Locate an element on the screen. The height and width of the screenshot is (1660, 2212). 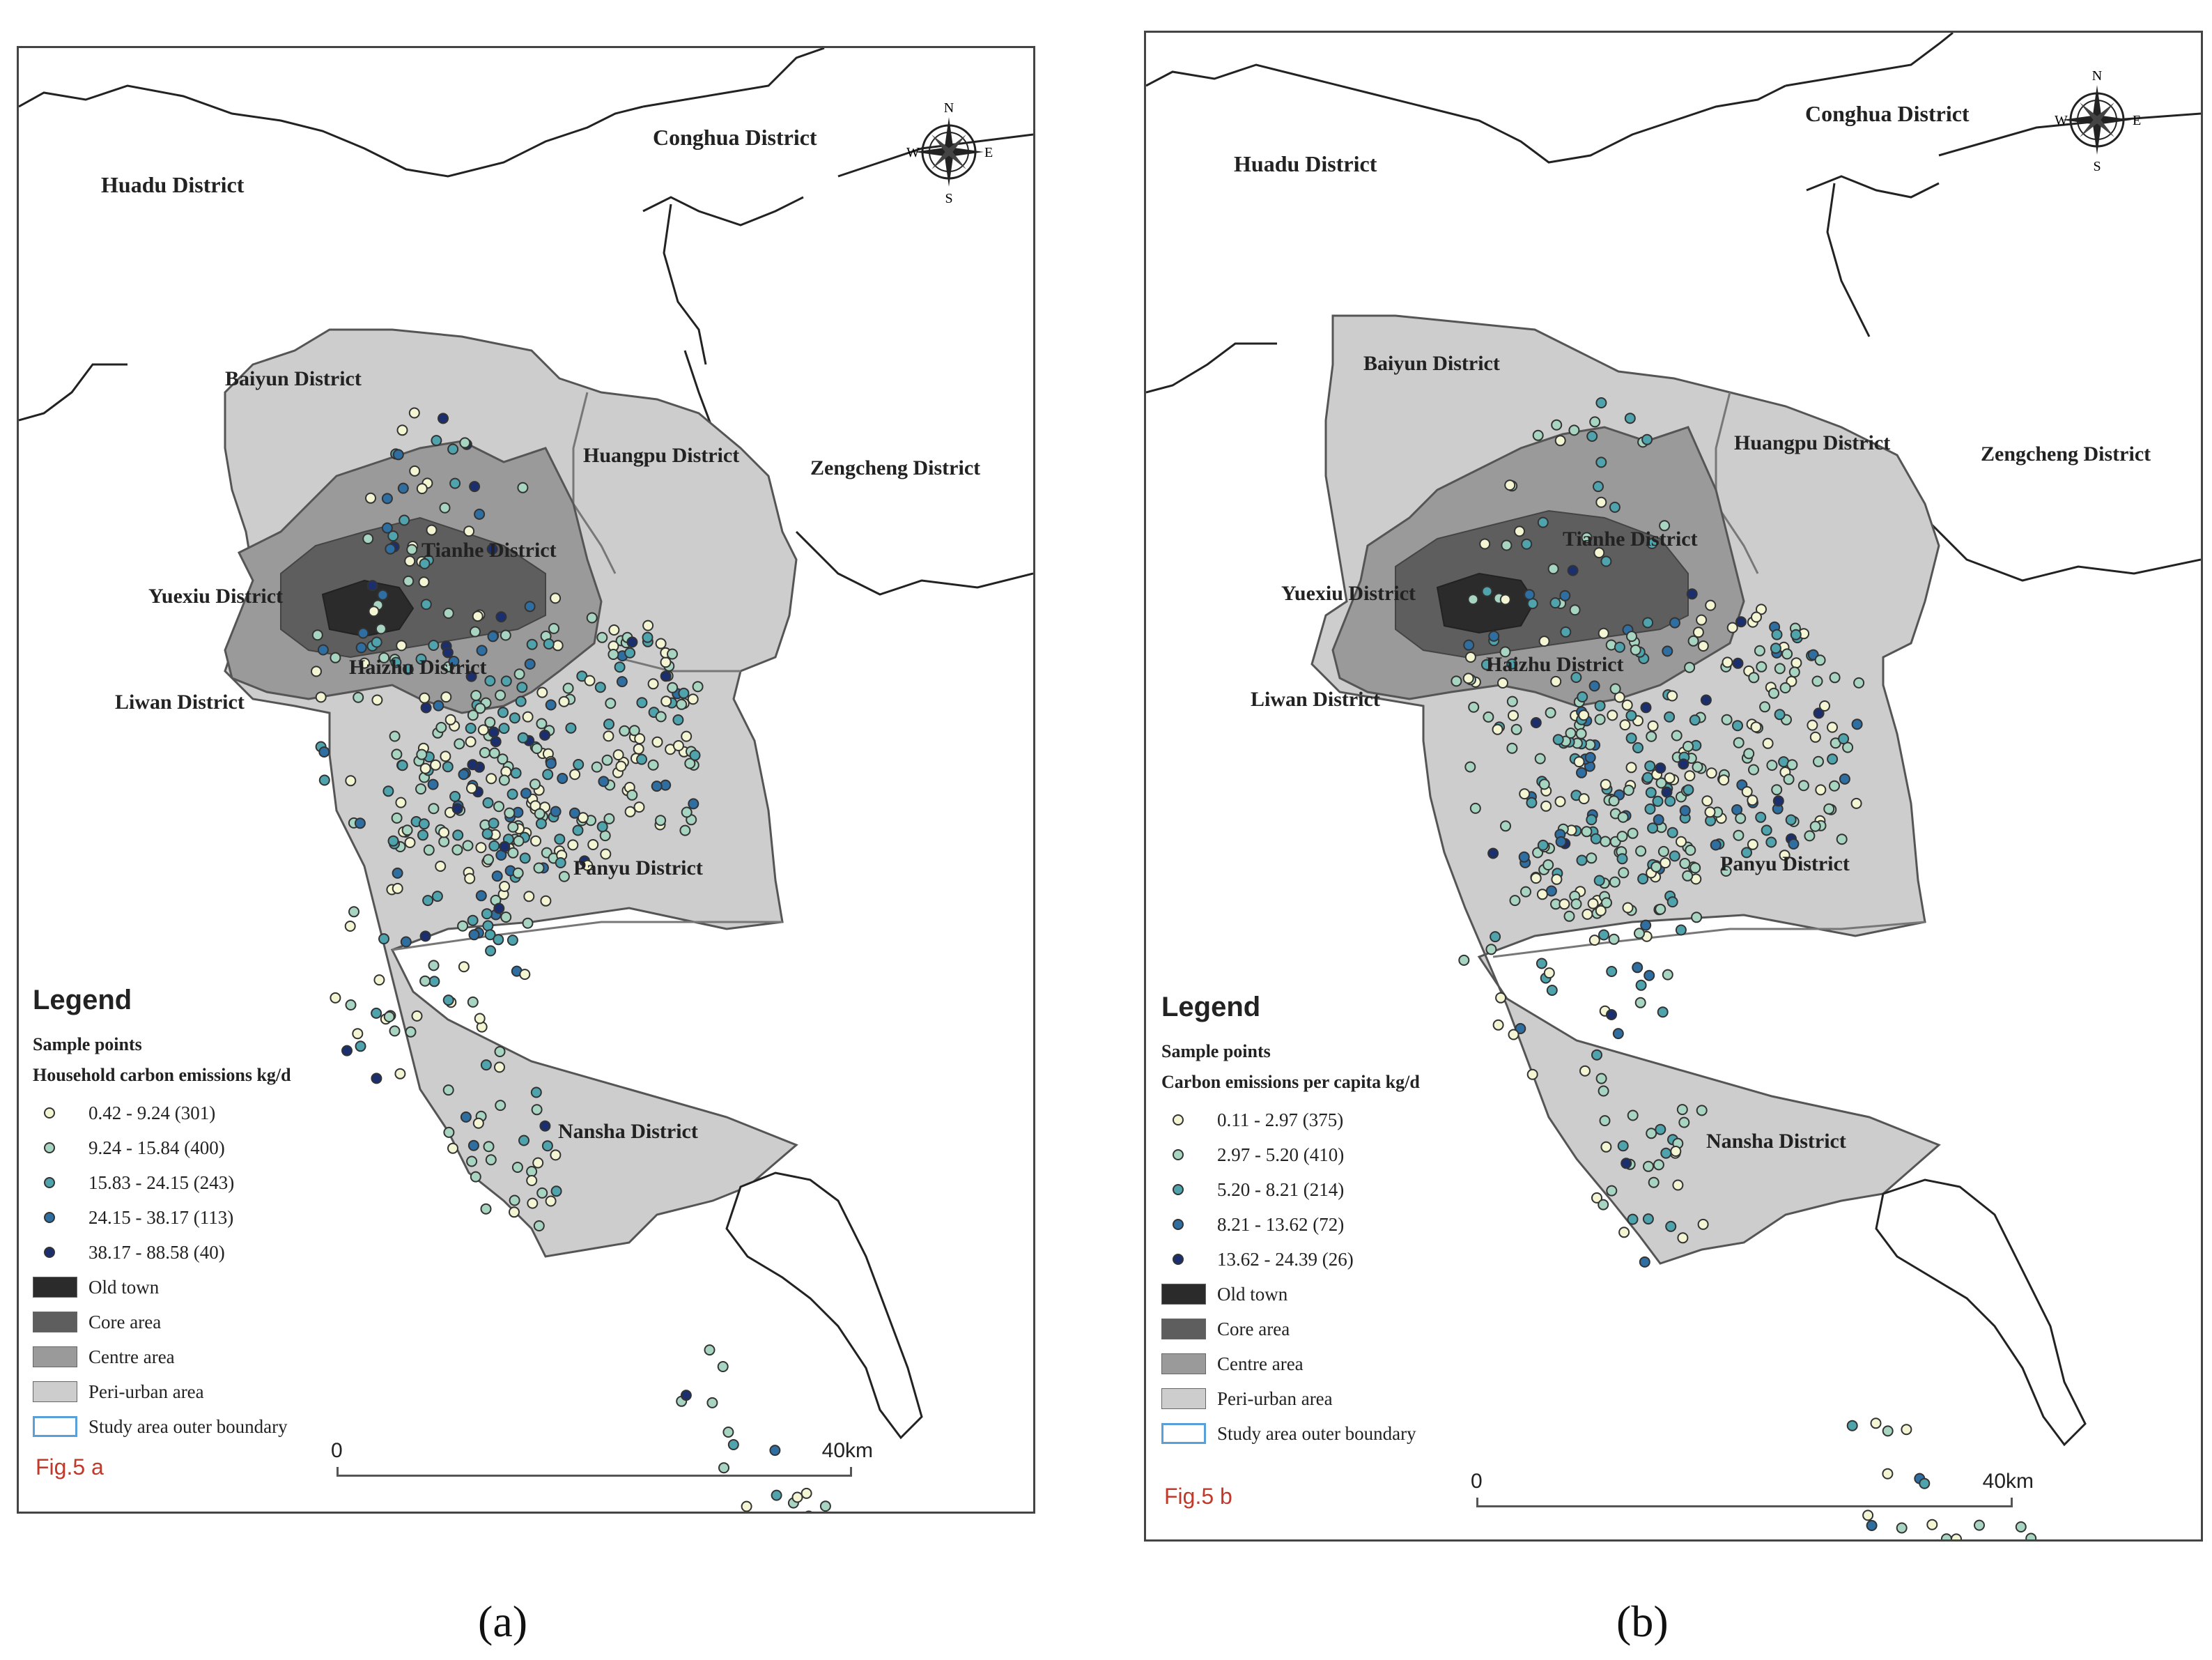
compass-w: W is located at coordinates (913, 152).